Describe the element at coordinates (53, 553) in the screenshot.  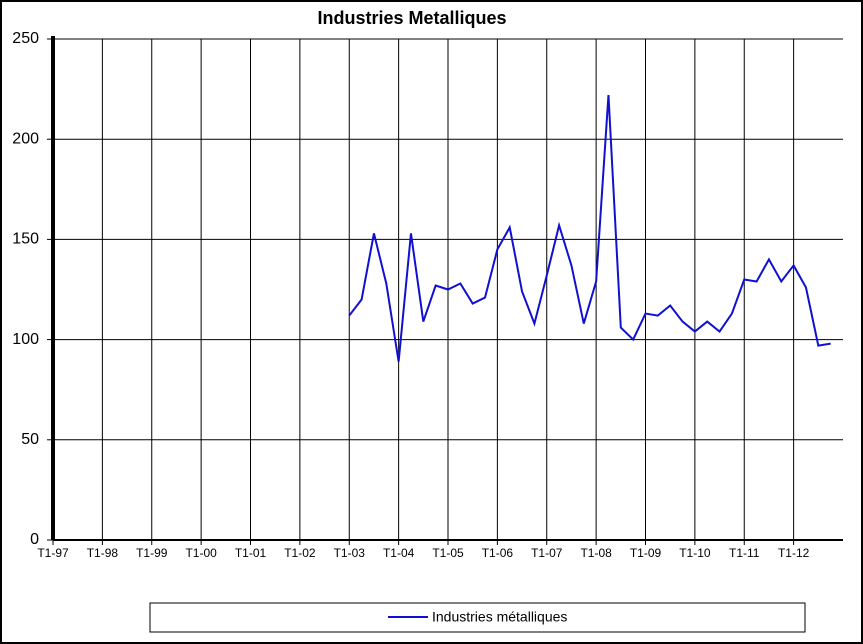
I see `x-tick-label: T1-97` at that location.